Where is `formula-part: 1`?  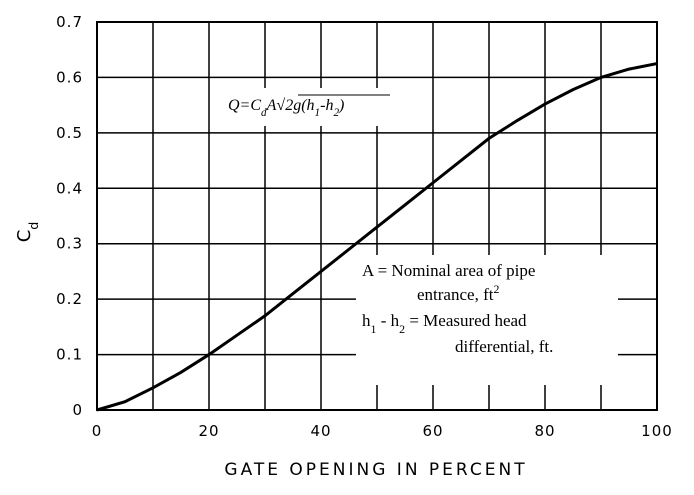 formula-part: 1 is located at coordinates (318, 113).